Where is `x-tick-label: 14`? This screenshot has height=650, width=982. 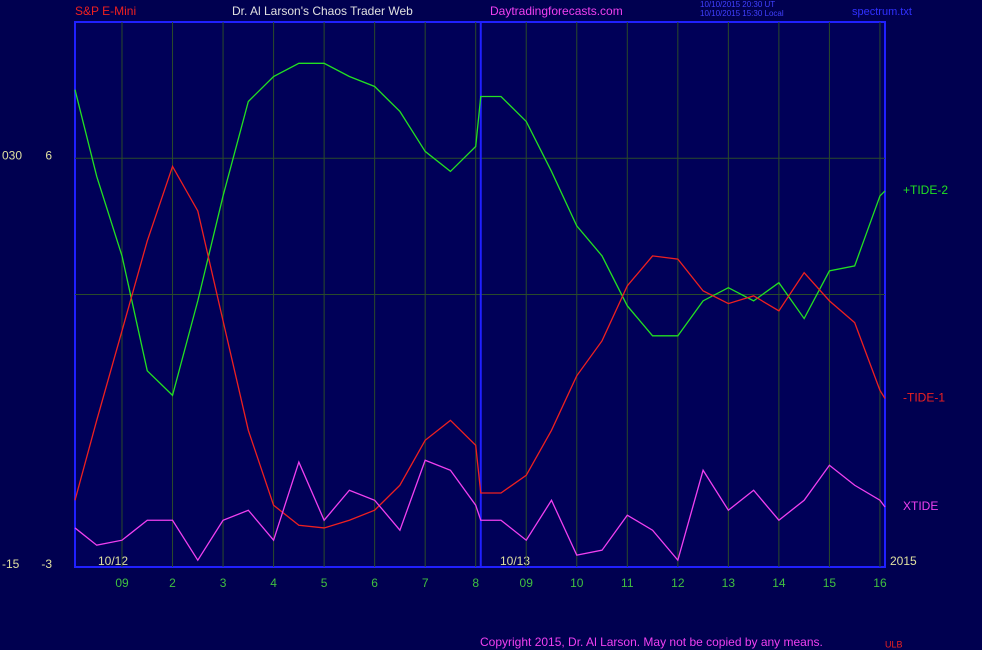
x-tick-label: 14 is located at coordinates (779, 583).